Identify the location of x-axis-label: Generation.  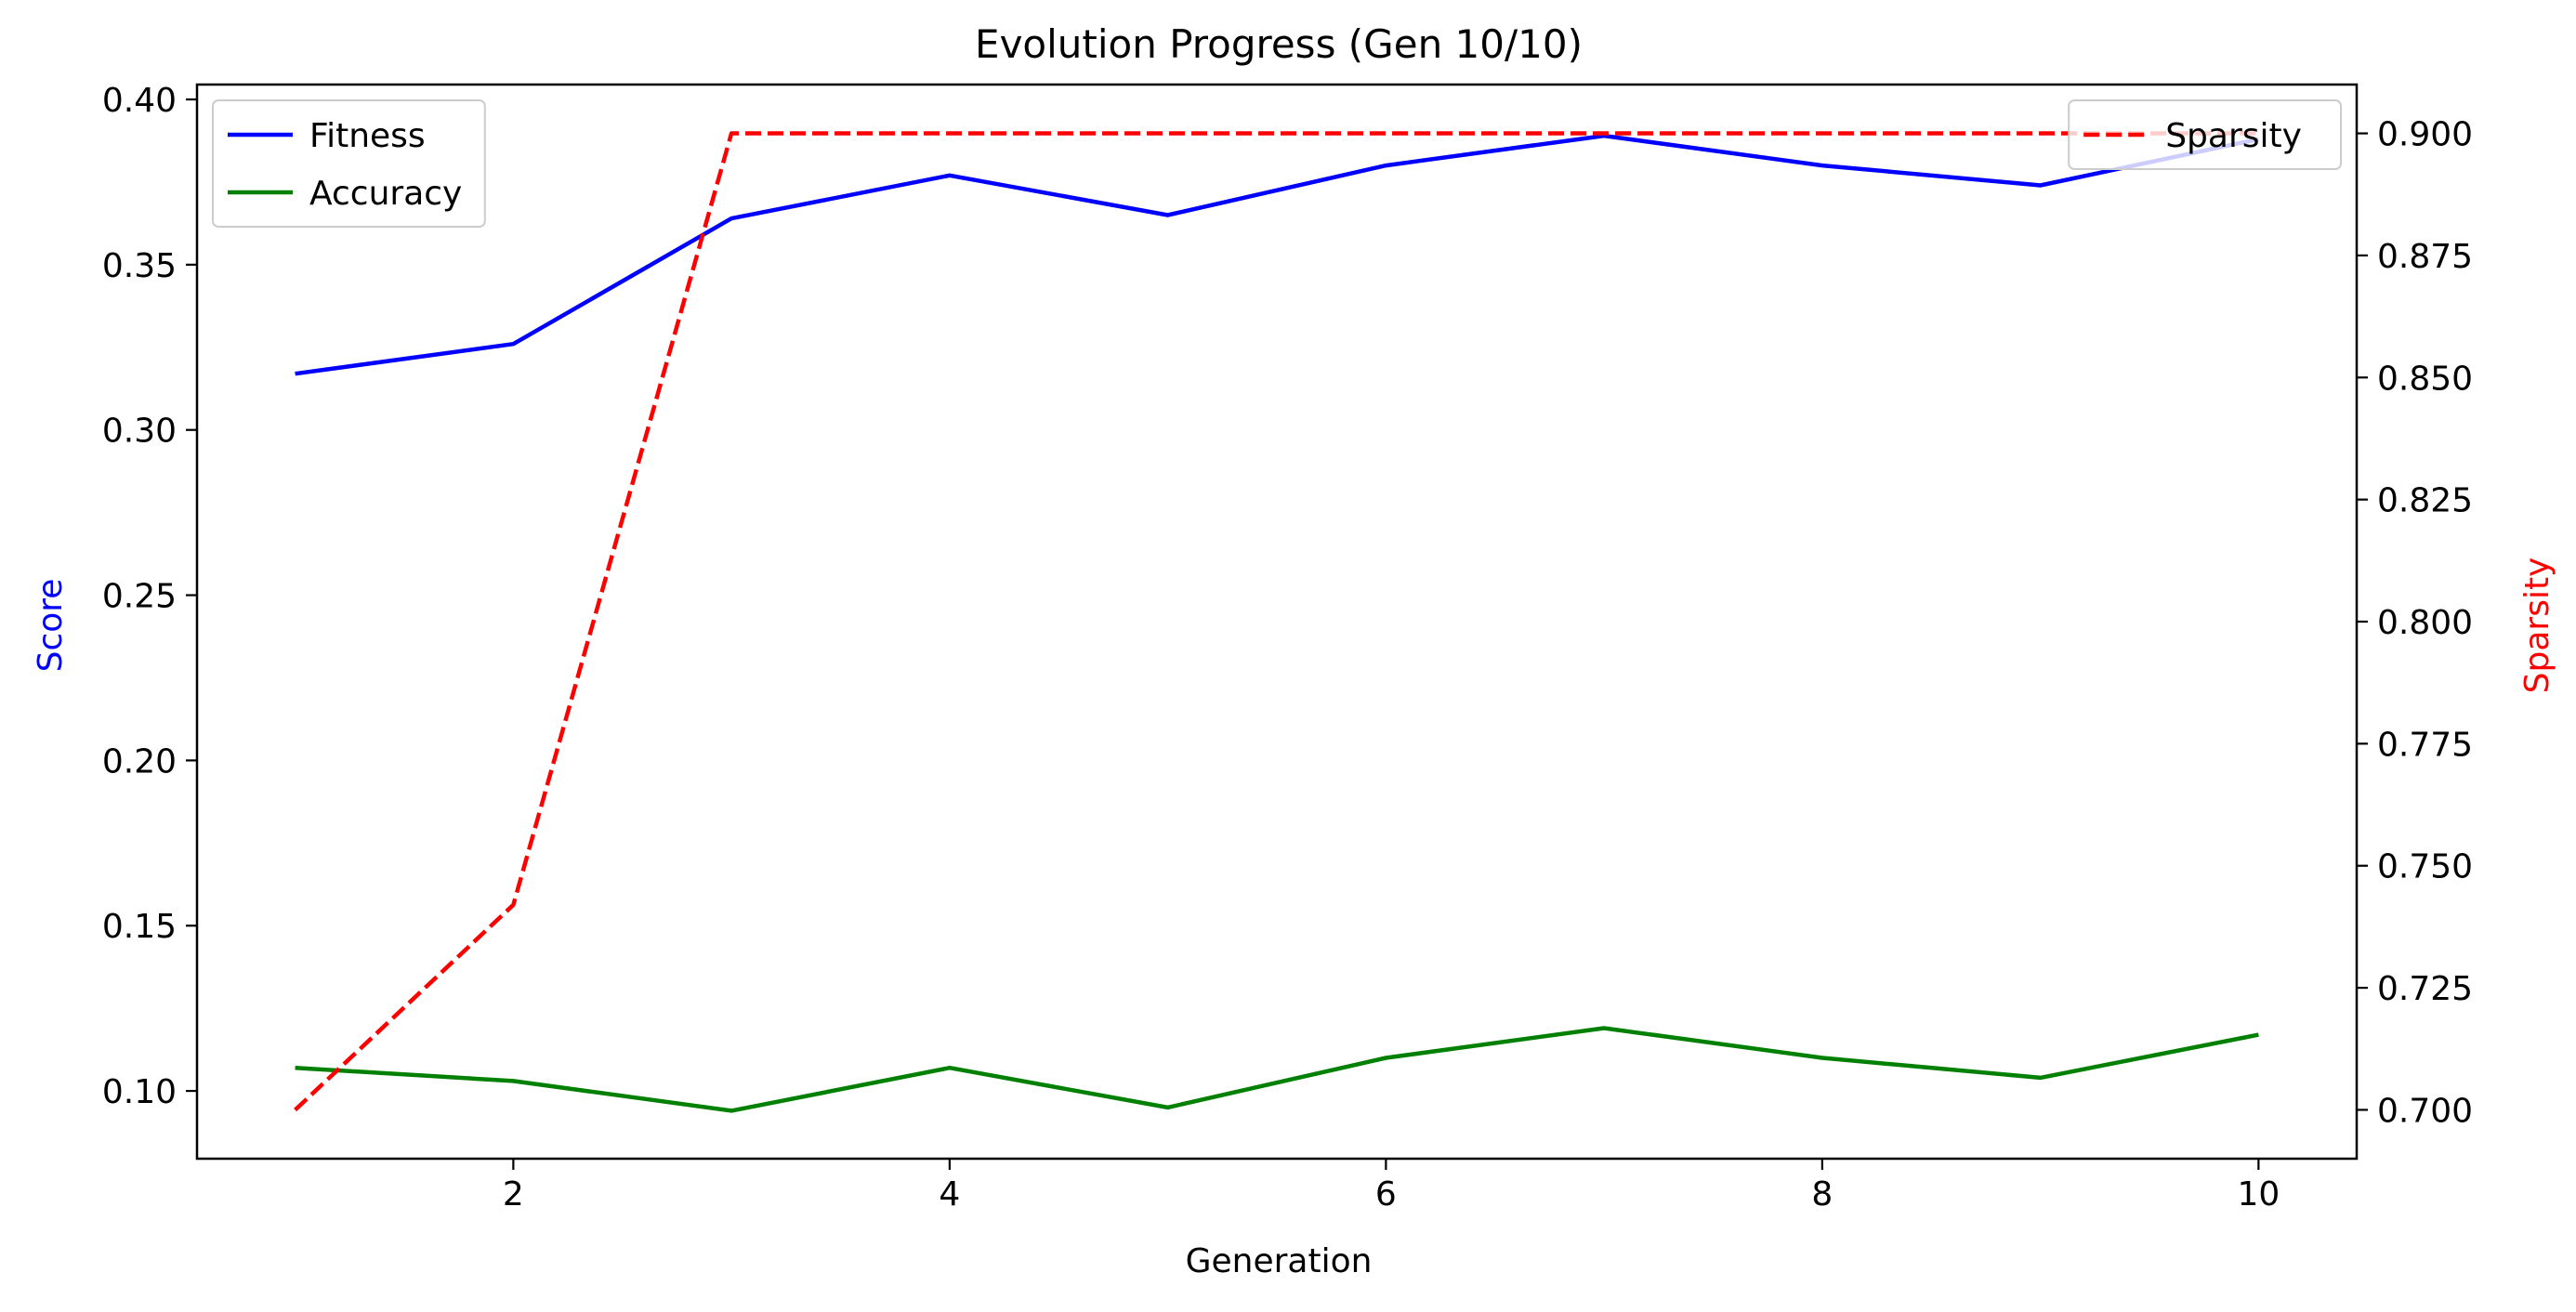
(1279, 1261).